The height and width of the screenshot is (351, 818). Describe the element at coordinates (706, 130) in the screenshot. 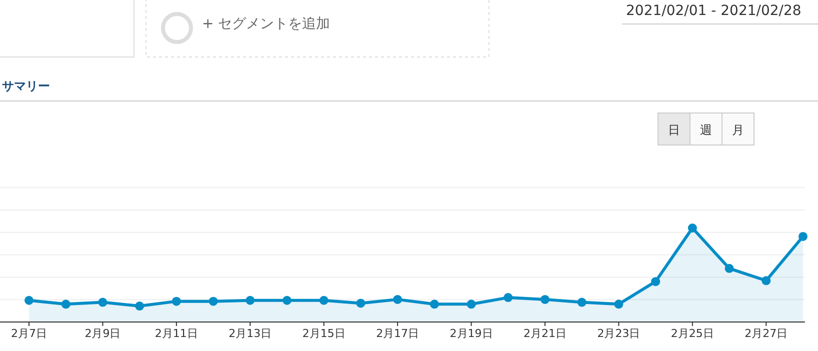

I see `text: 週` at that location.